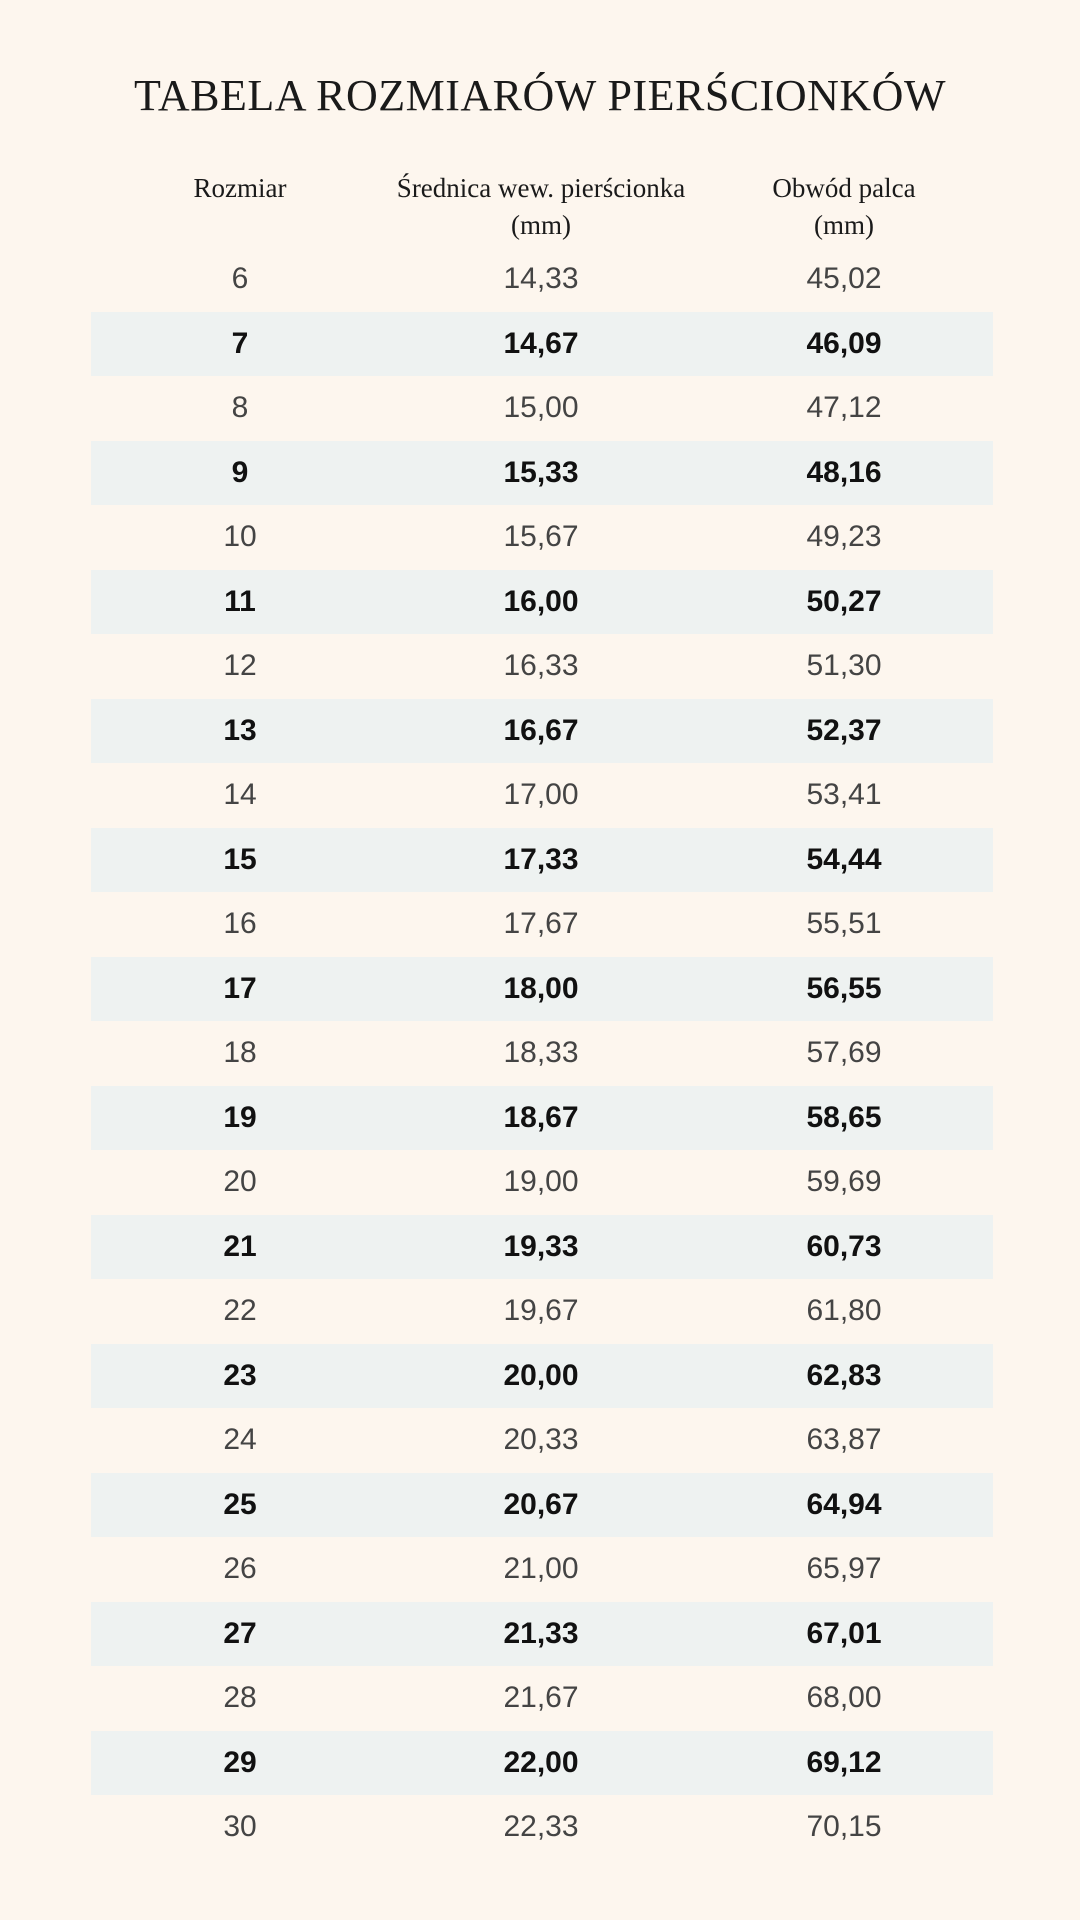 This screenshot has height=1920, width=1080. What do you see at coordinates (240, 1310) in the screenshot?
I see `table-cell: 22` at bounding box center [240, 1310].